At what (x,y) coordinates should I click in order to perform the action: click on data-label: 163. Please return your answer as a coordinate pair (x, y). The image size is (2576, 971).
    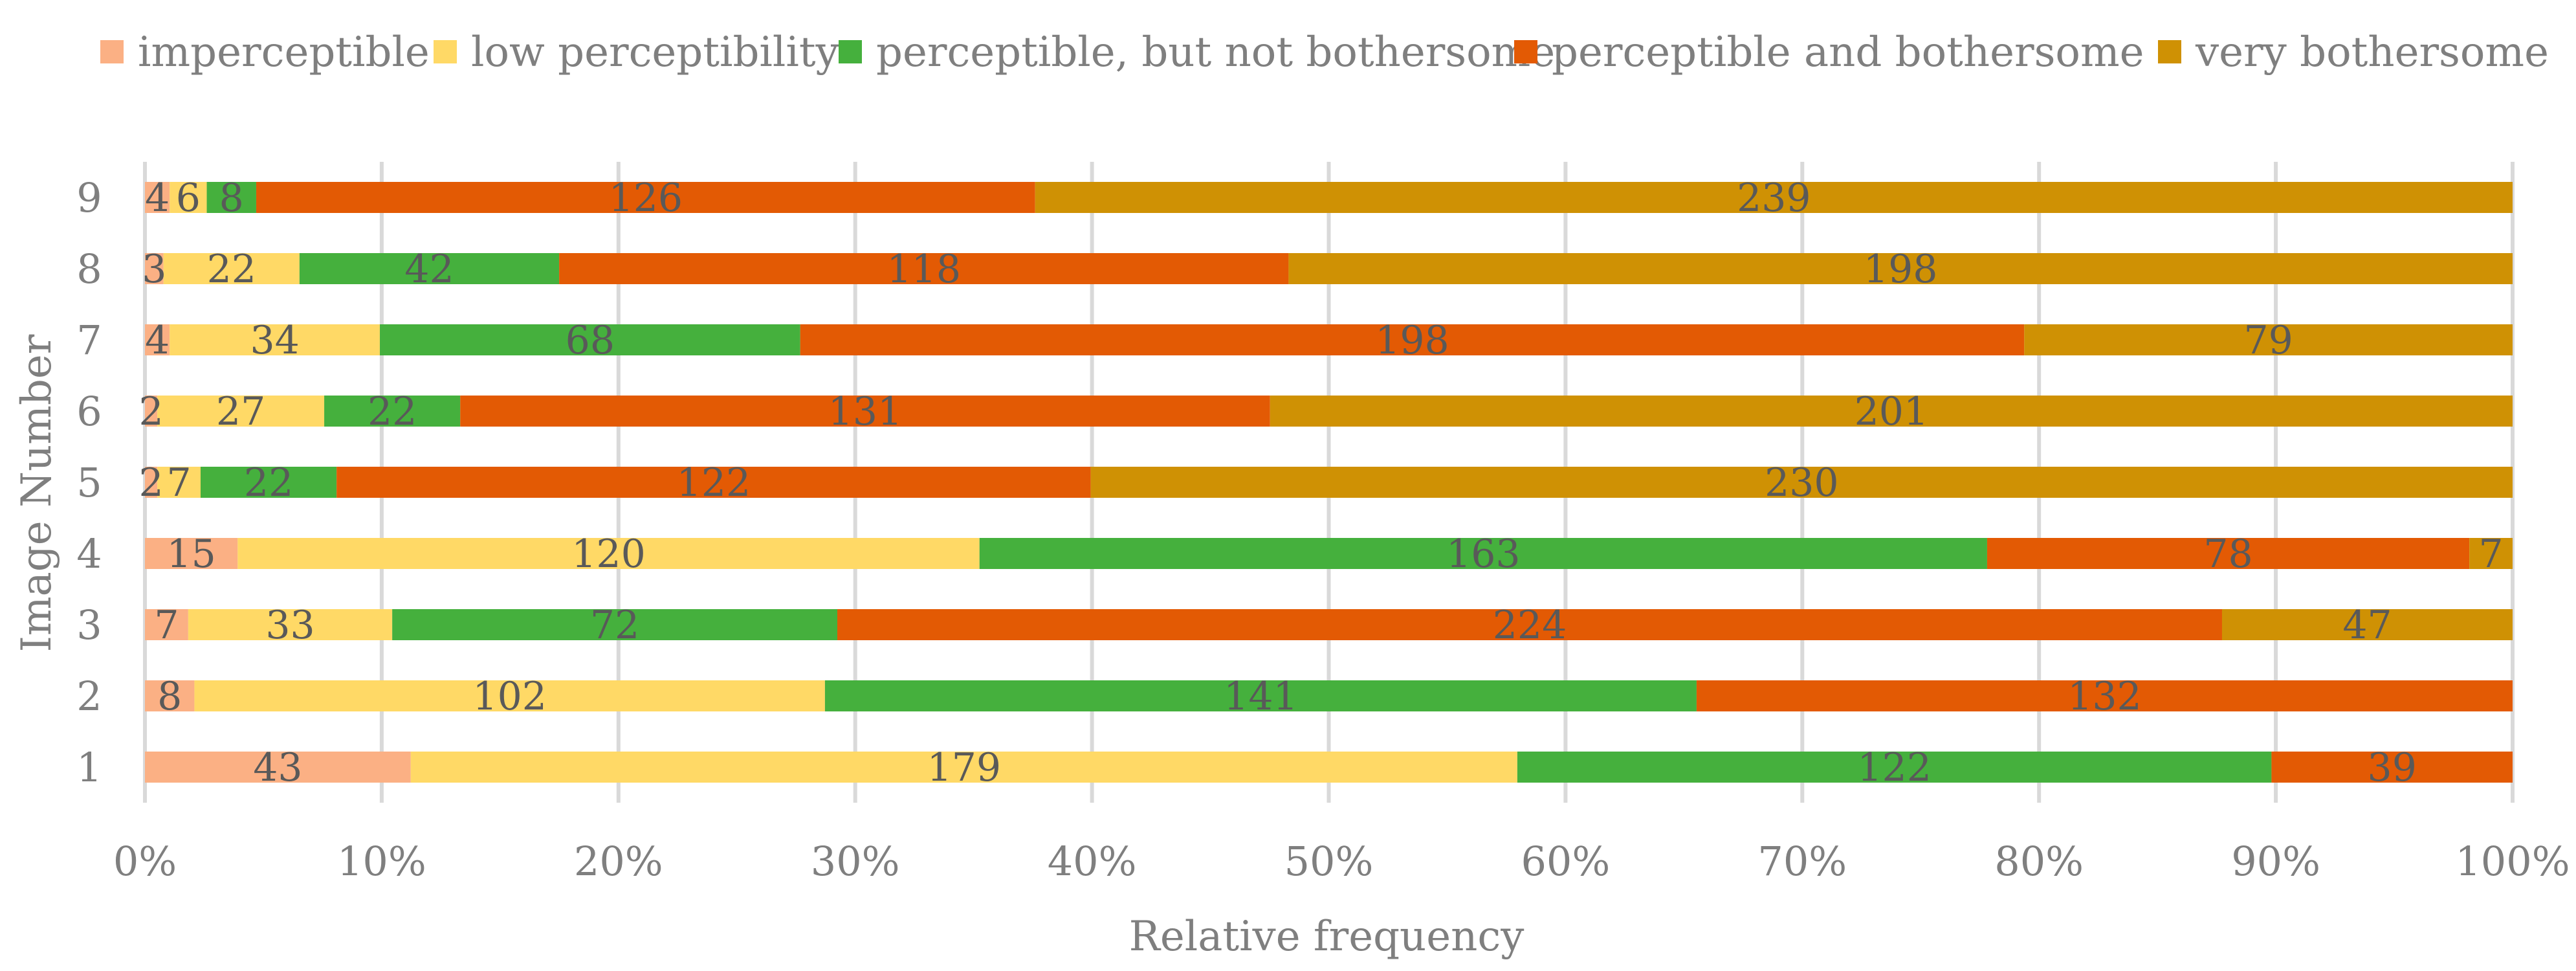
    Looking at the image, I should click on (1483, 554).